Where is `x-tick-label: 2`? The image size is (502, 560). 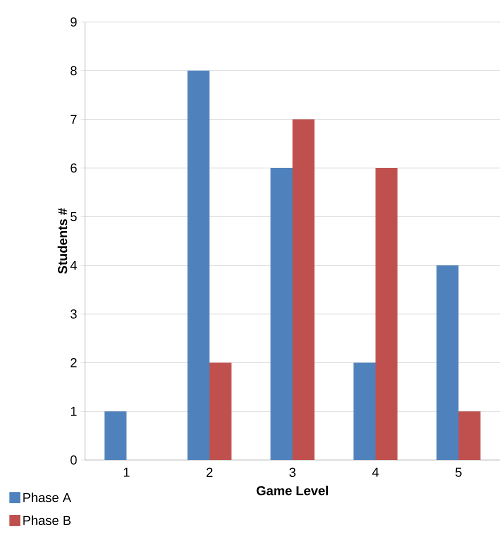
x-tick-label: 2 is located at coordinates (209, 472).